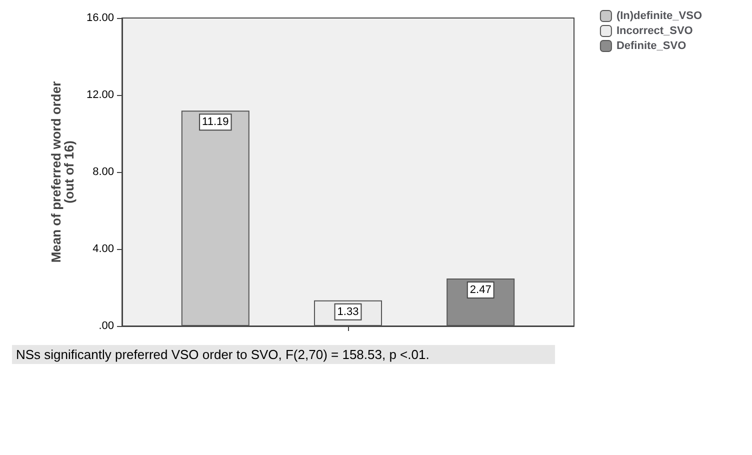 This screenshot has height=455, width=752. Describe the element at coordinates (481, 290) in the screenshot. I see `data-label: 2.47` at that location.